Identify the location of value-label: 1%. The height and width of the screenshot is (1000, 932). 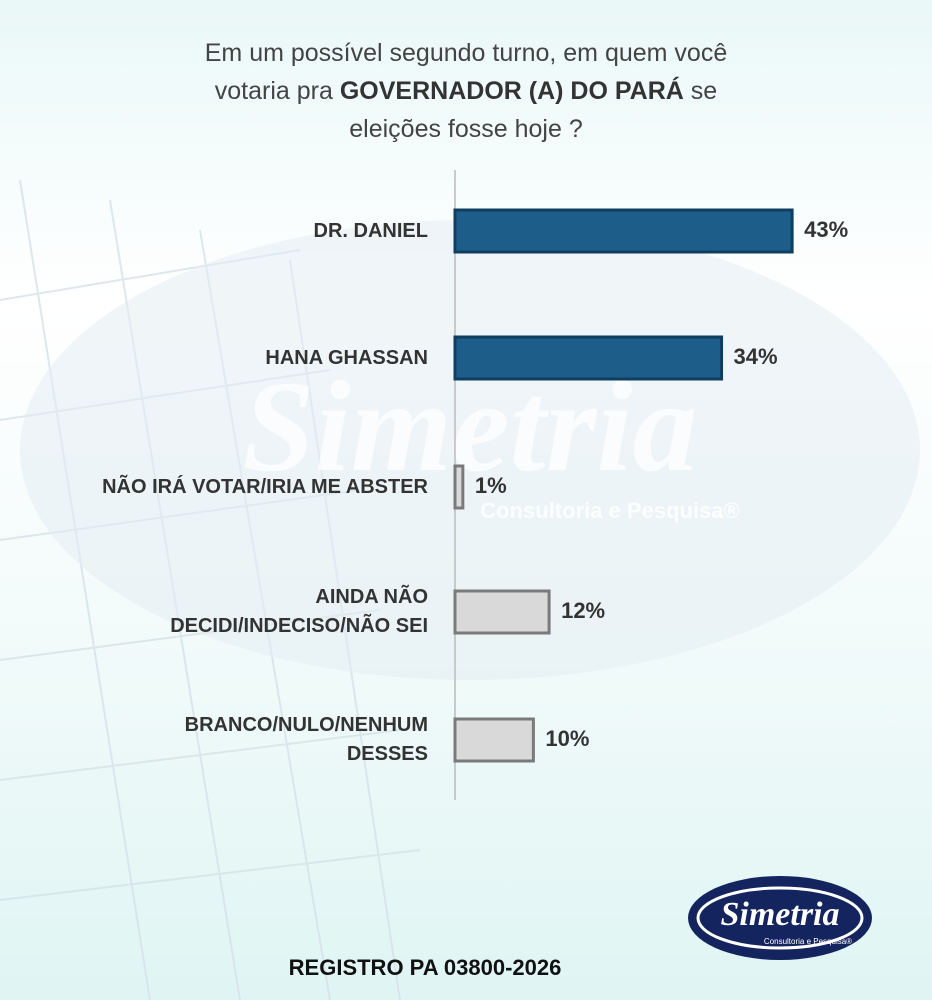
(490, 485).